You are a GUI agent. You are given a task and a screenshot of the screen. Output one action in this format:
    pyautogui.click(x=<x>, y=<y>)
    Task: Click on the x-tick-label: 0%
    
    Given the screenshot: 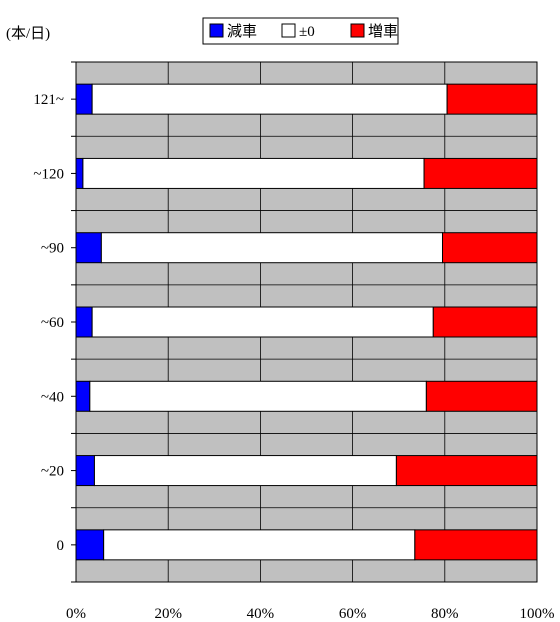 What is the action you would take?
    pyautogui.click(x=76, y=614)
    